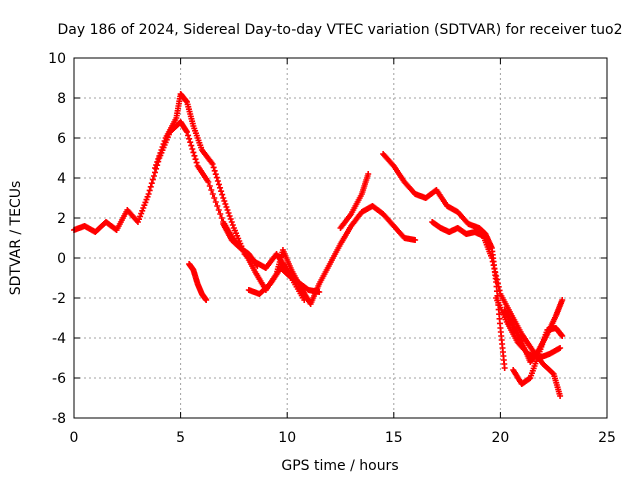 This screenshot has width=640, height=480. I want to click on series-track-late-c, so click(538, 356).